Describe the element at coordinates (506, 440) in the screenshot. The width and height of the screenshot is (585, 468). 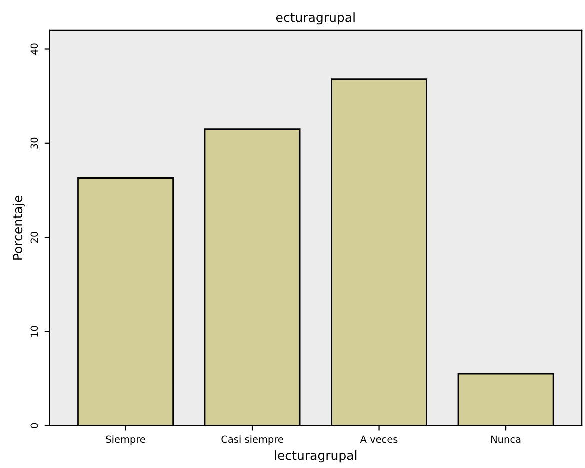
I see `x-tick-label: Nunca` at that location.